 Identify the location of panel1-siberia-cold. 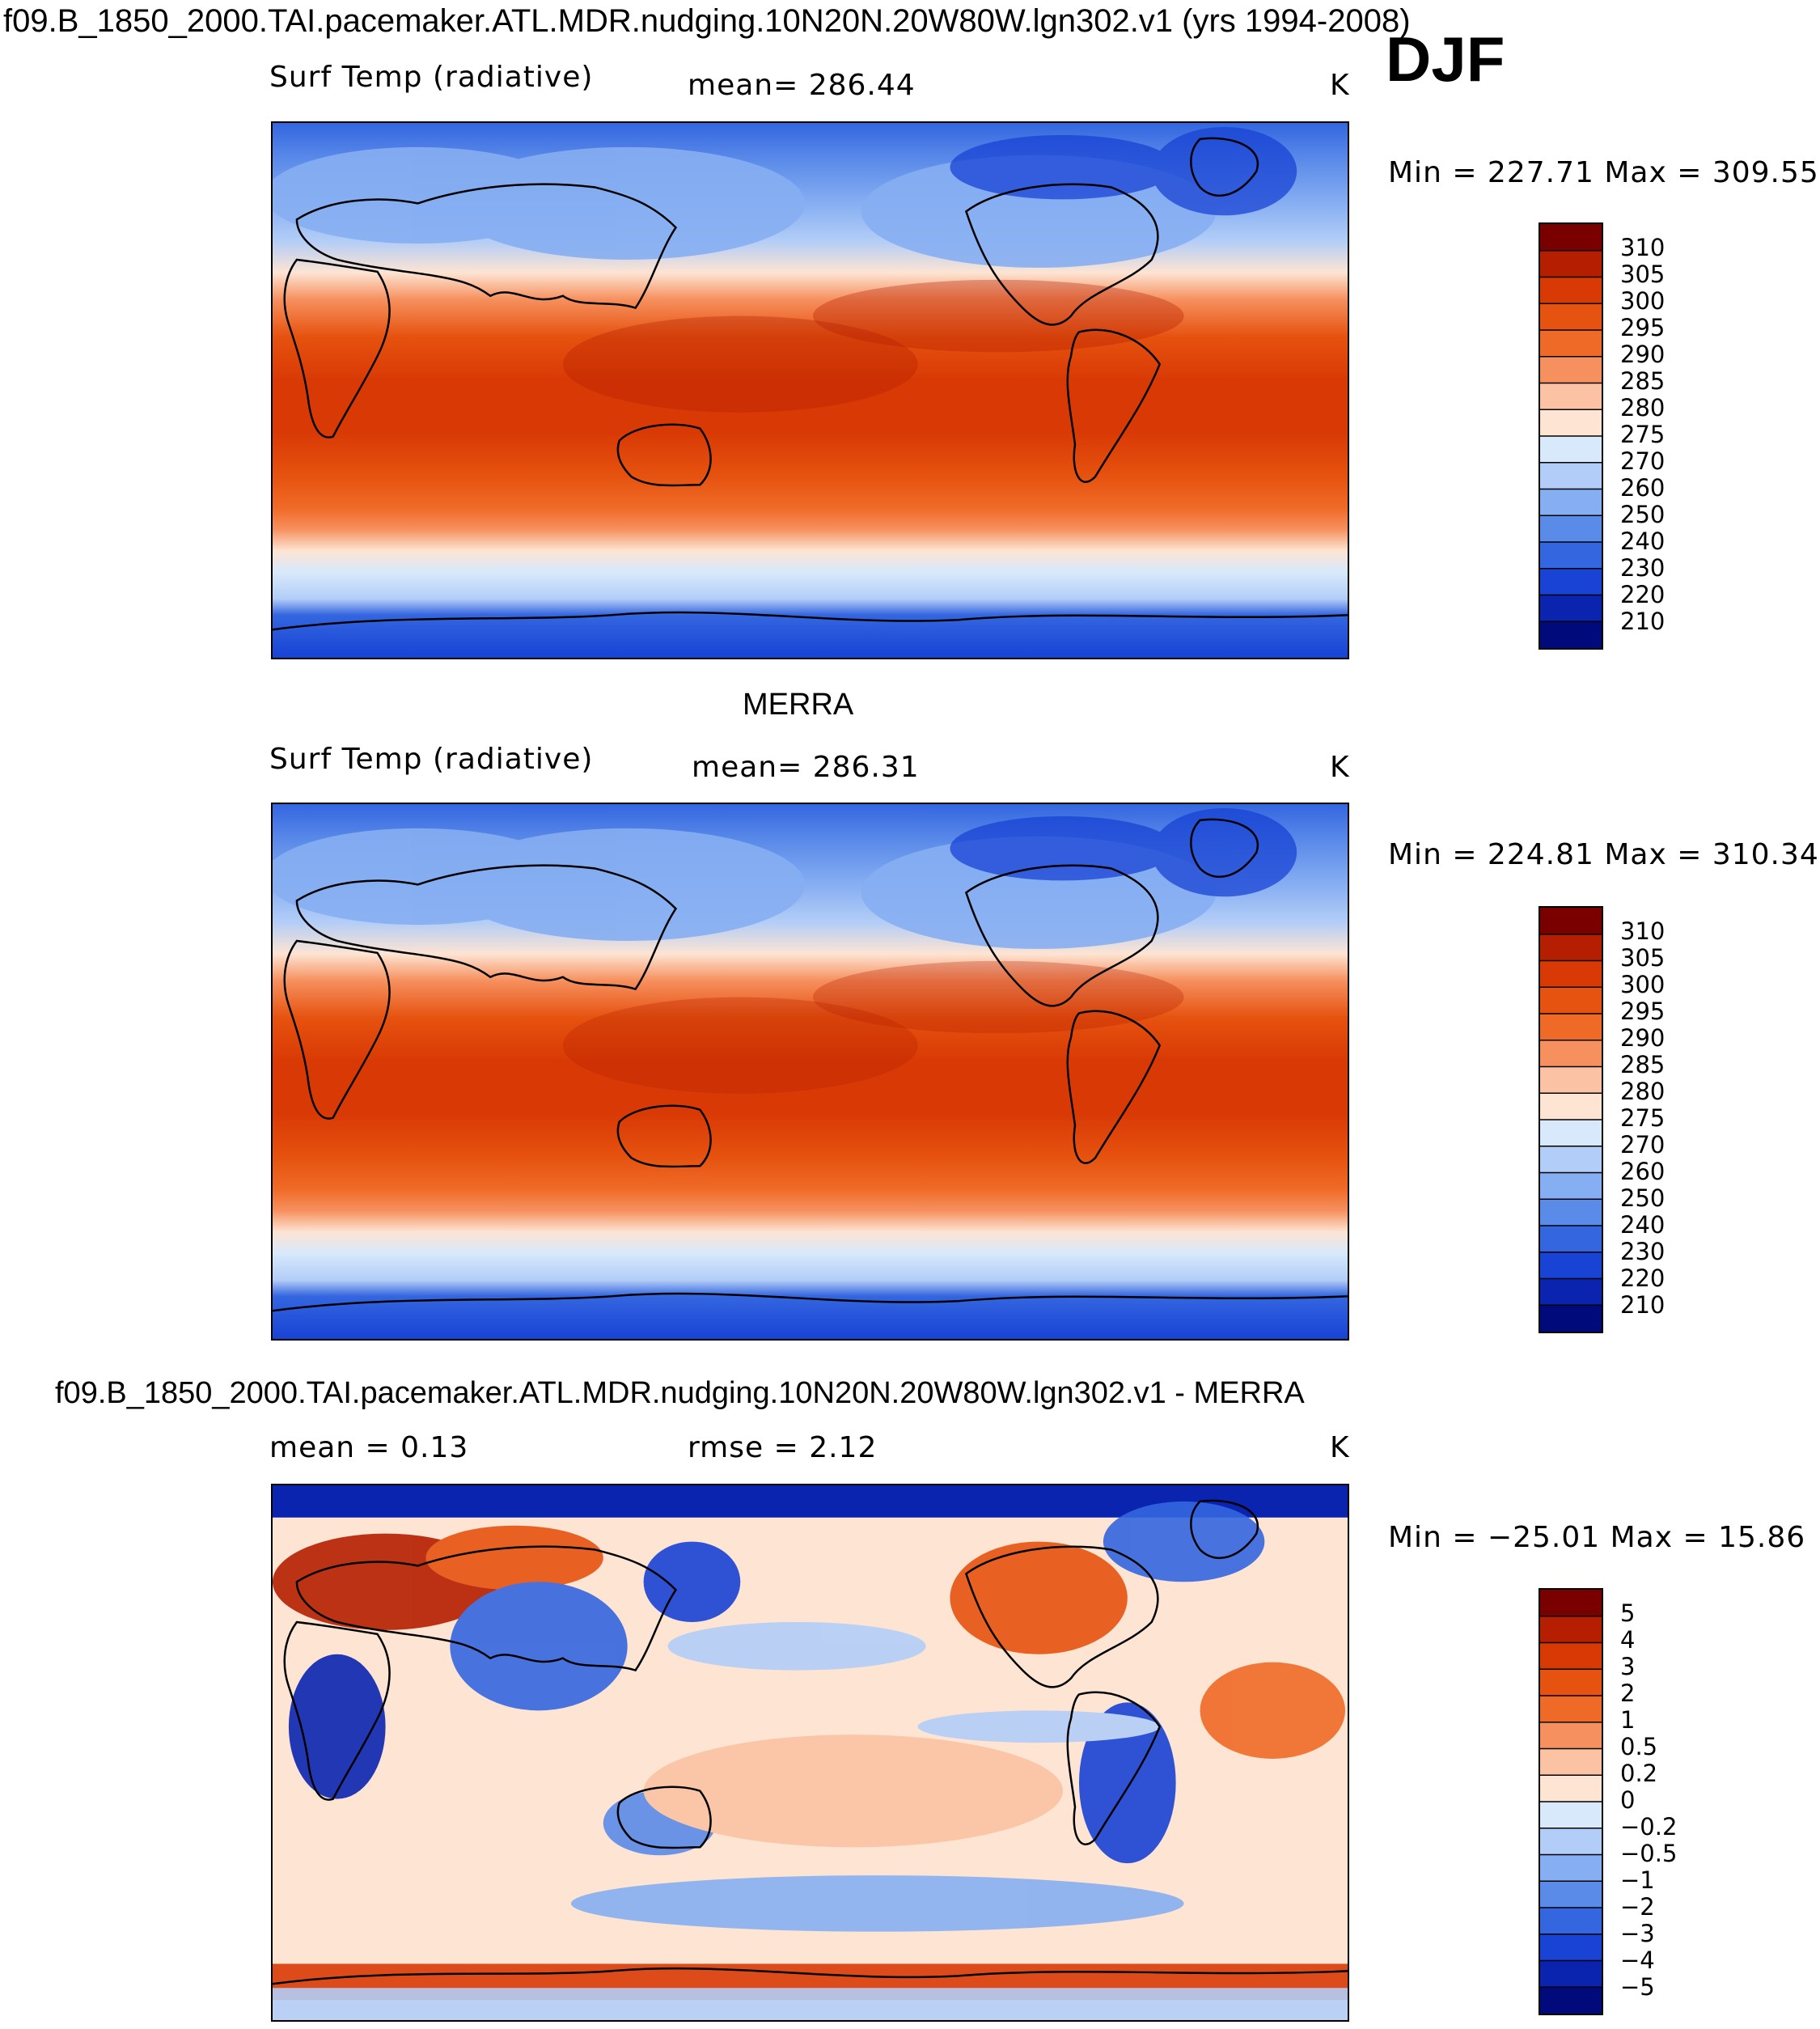
(628, 203).